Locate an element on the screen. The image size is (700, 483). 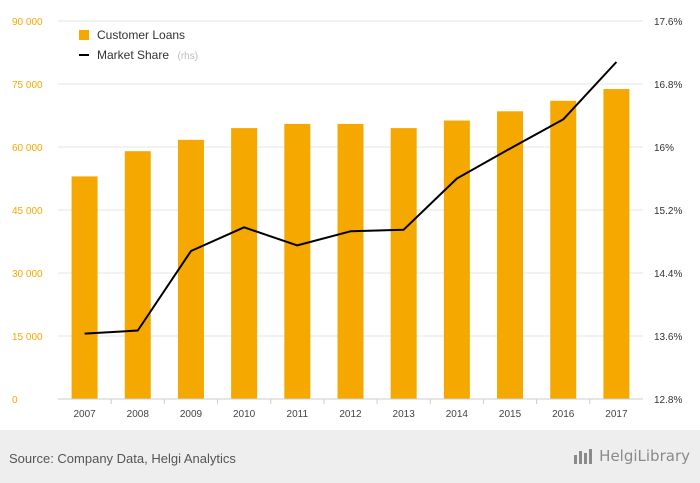
x-tick-label: 2016 is located at coordinates (563, 414).